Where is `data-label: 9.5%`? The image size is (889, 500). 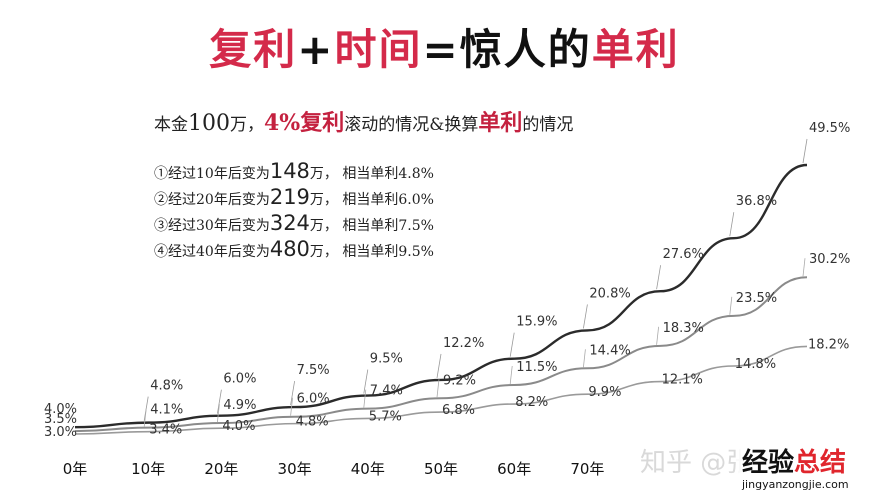
data-label: 9.5% is located at coordinates (386, 359).